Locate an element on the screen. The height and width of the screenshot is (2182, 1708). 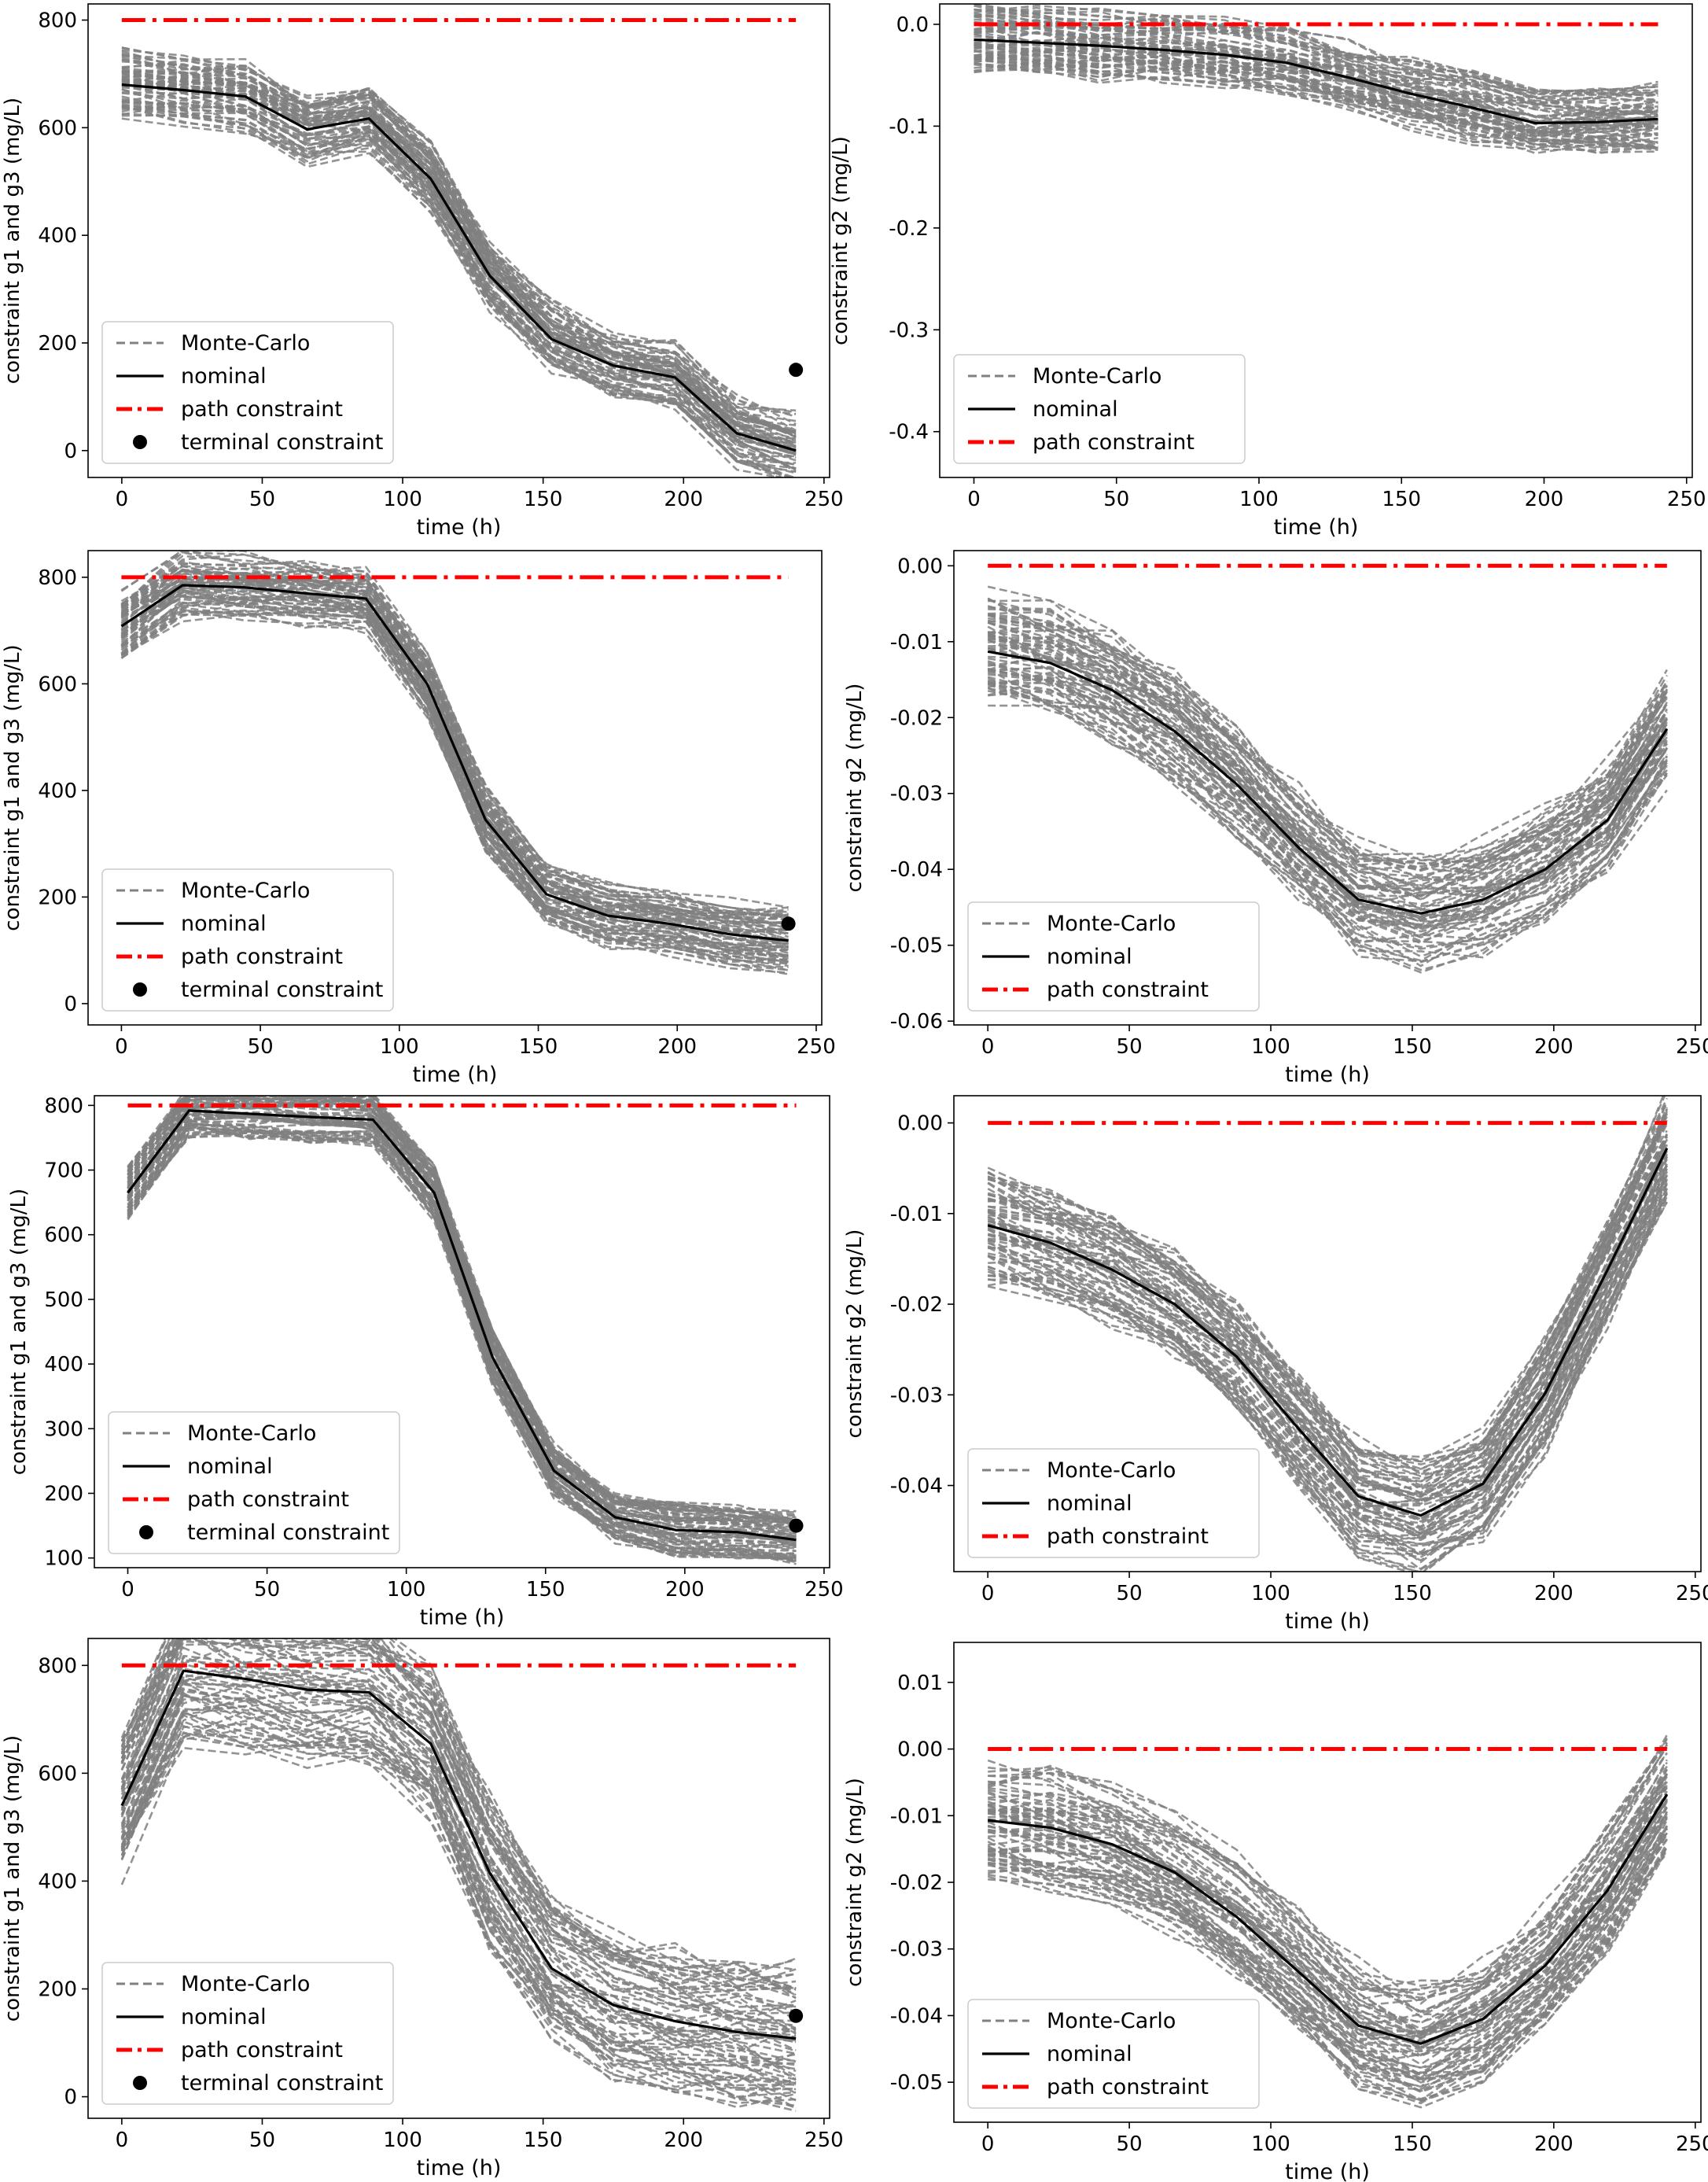
x-tick-label: 150 is located at coordinates (1412, 1593).